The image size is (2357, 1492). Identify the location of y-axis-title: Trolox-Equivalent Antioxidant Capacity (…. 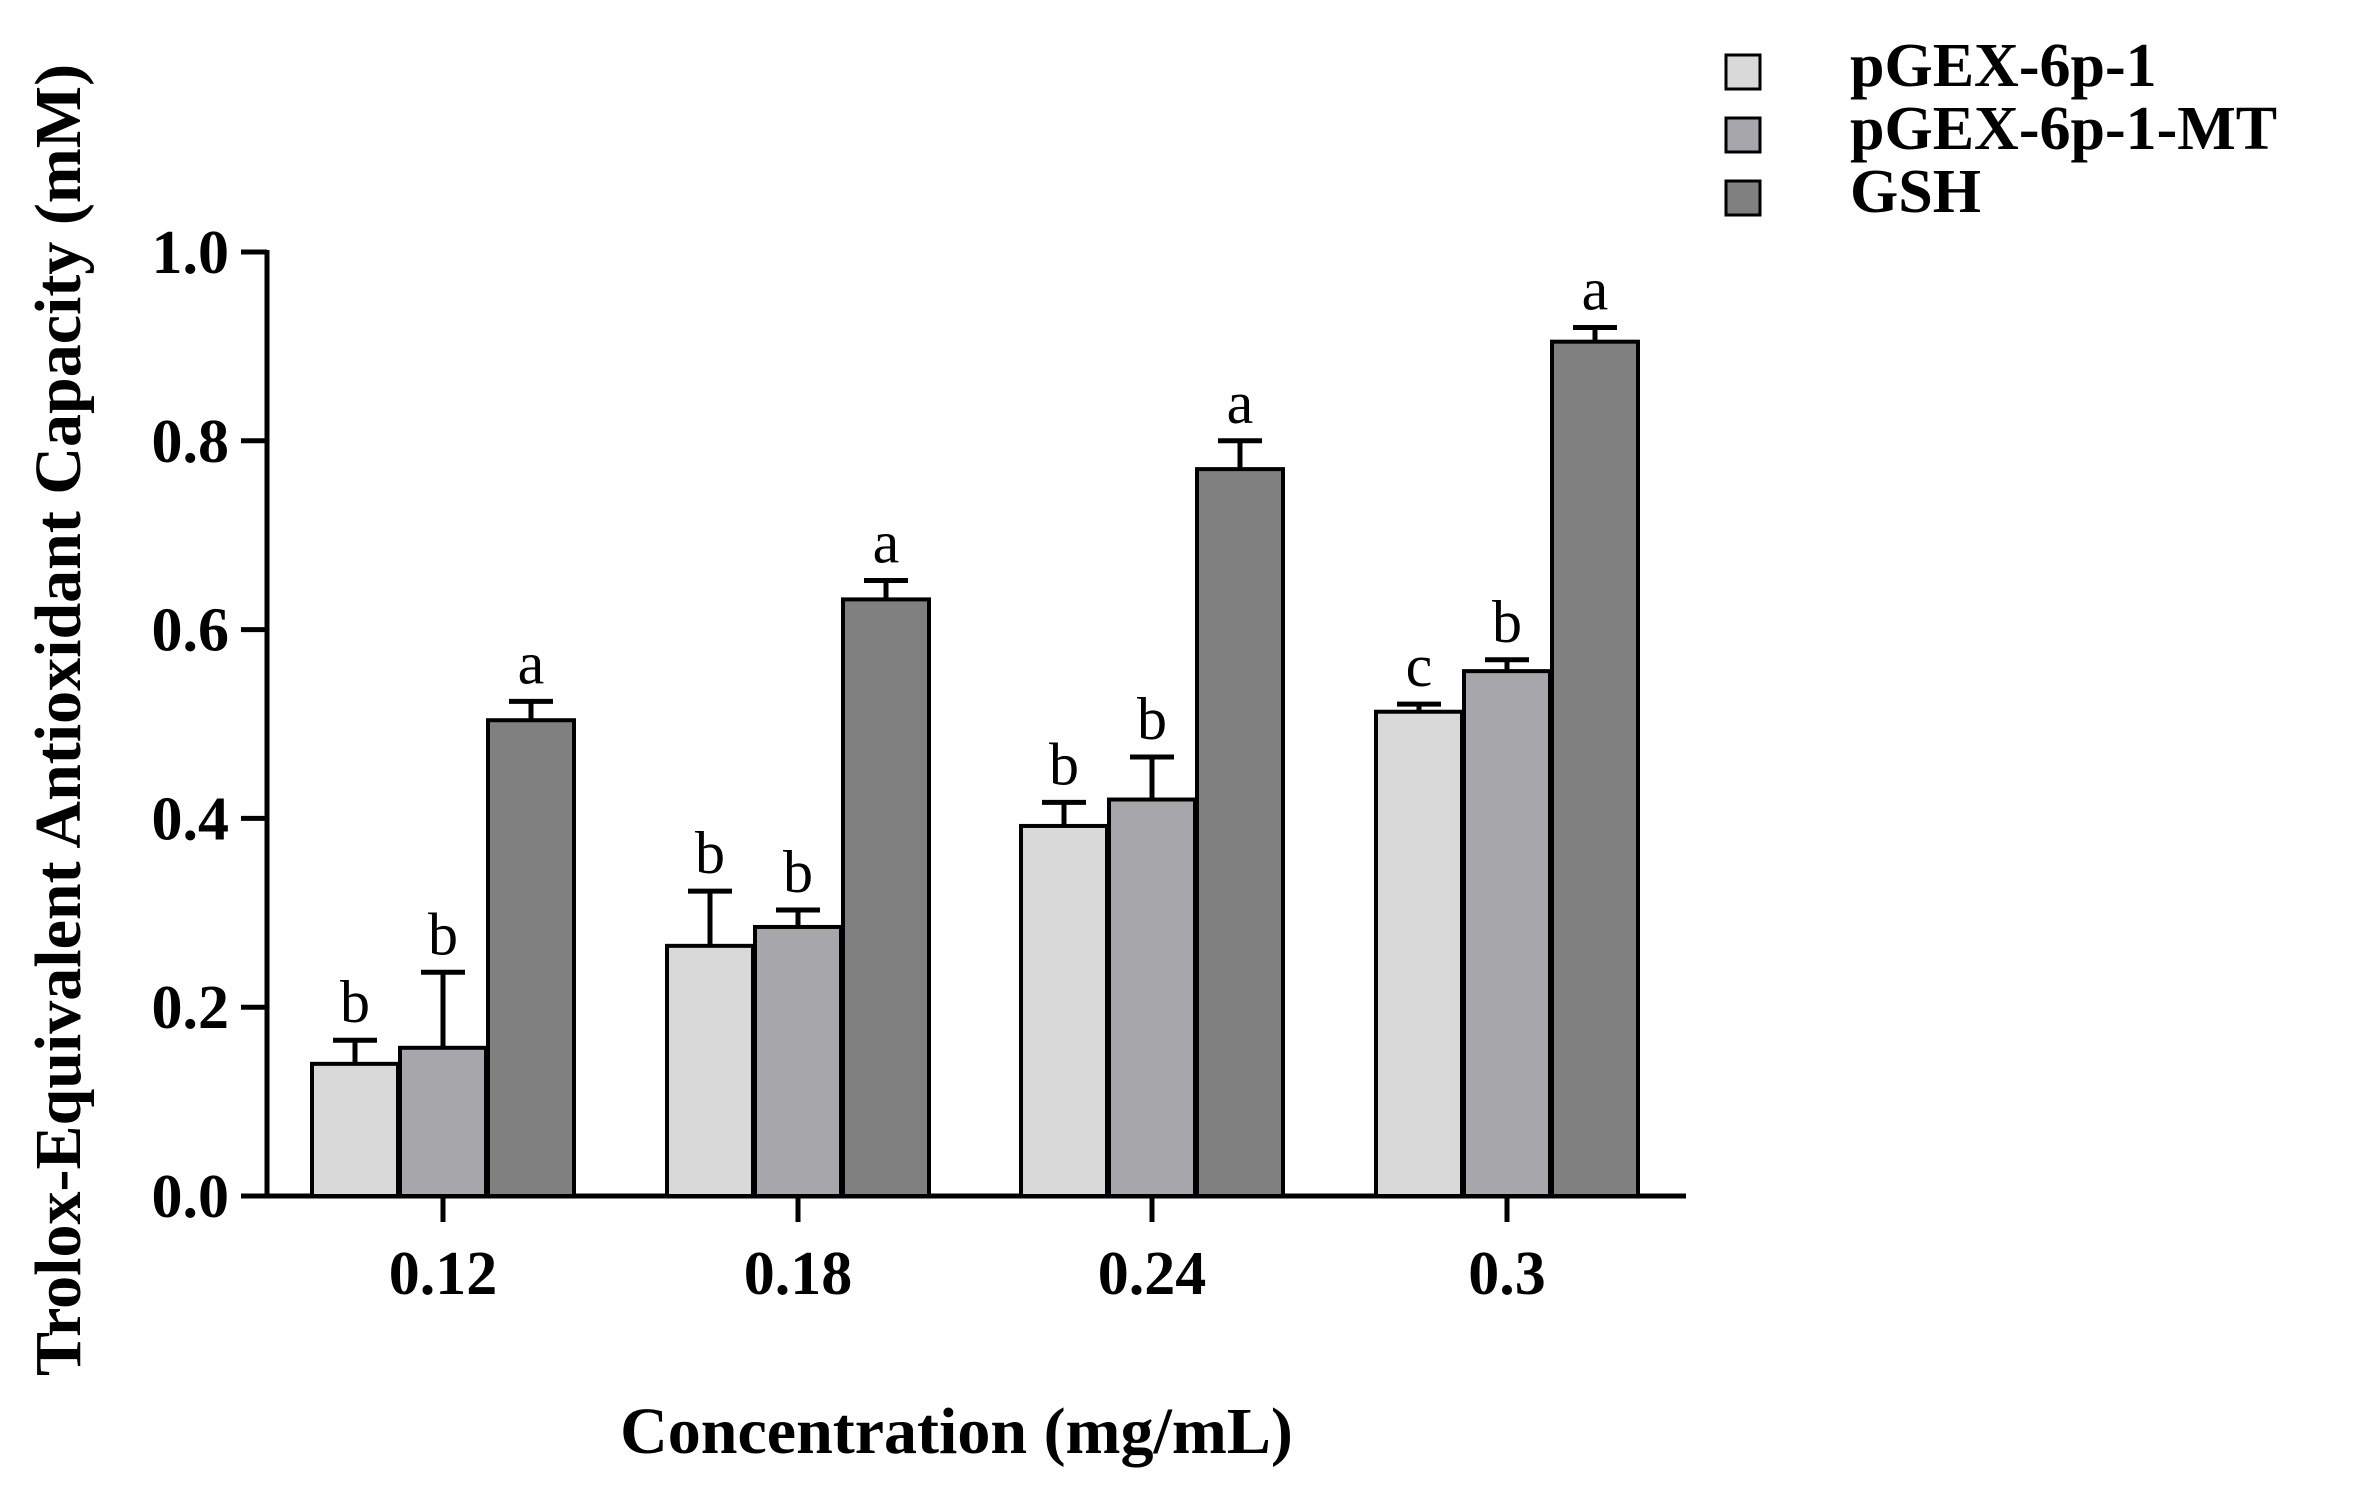
(58, 720).